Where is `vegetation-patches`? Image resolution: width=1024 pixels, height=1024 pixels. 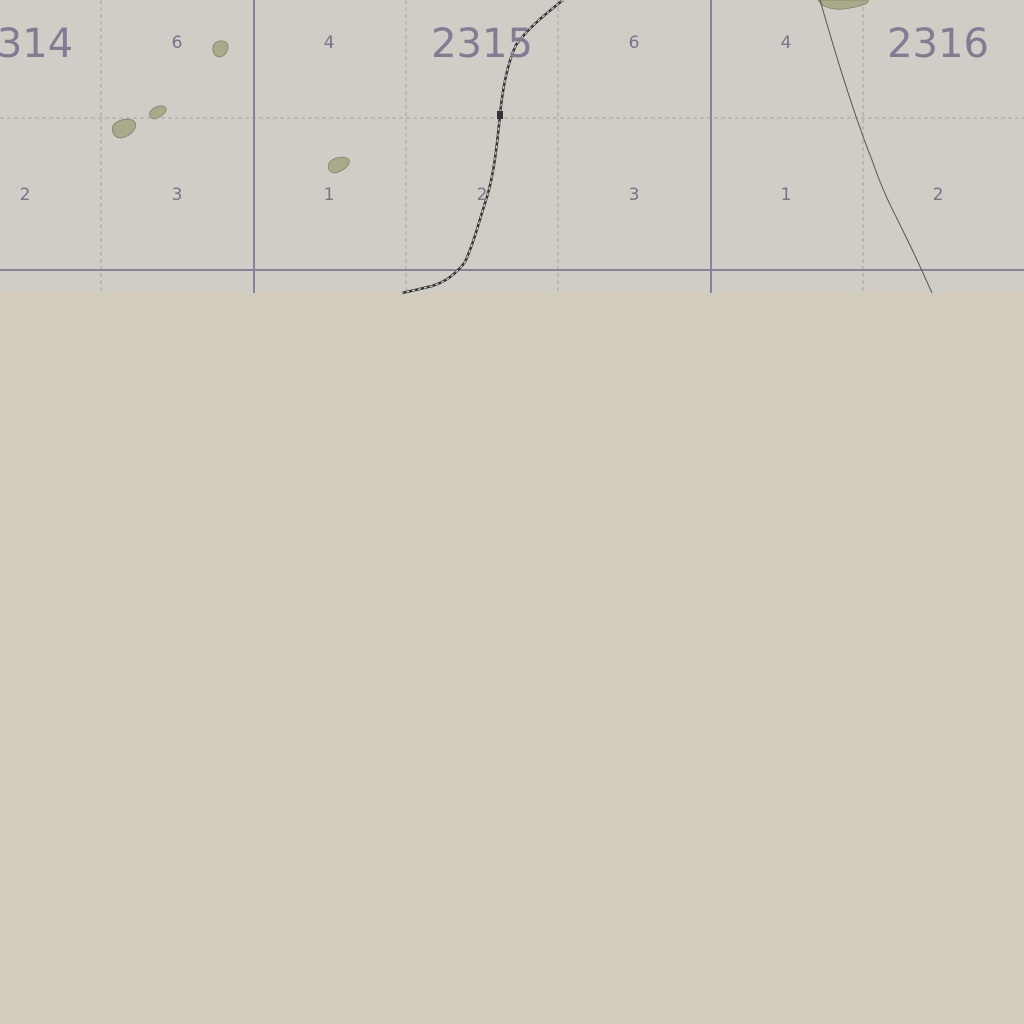 vegetation-patches is located at coordinates (490, 87).